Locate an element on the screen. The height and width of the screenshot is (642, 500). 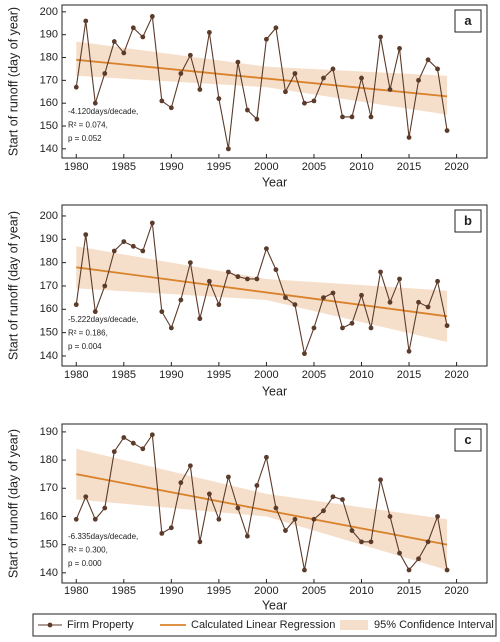
confidence-band is located at coordinates (262, 294).